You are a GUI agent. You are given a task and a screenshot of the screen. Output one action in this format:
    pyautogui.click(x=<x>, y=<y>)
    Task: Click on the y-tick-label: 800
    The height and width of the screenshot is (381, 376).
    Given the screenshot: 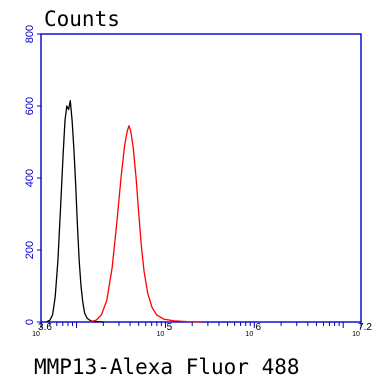 What is the action you would take?
    pyautogui.click(x=30, y=34)
    